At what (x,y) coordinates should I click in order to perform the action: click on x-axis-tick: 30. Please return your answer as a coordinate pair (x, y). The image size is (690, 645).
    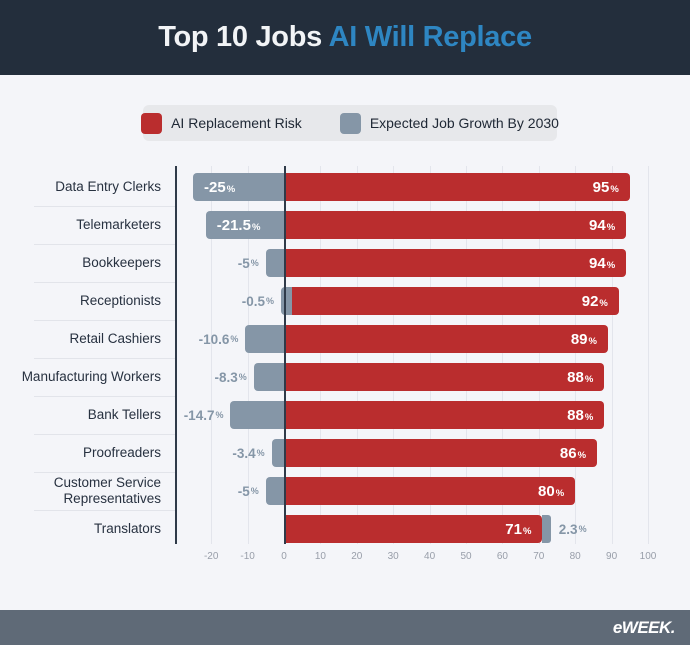
    Looking at the image, I should click on (393, 556).